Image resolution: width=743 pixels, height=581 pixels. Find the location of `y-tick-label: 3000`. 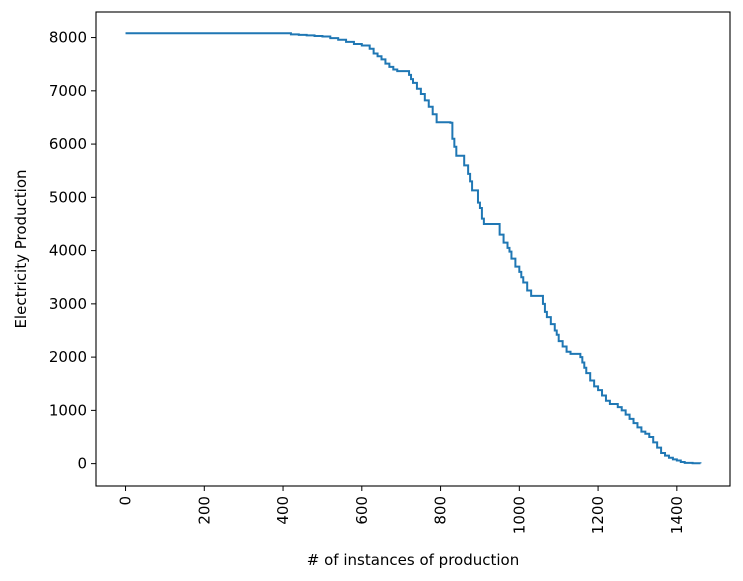

y-tick-label: 3000 is located at coordinates (68, 304).